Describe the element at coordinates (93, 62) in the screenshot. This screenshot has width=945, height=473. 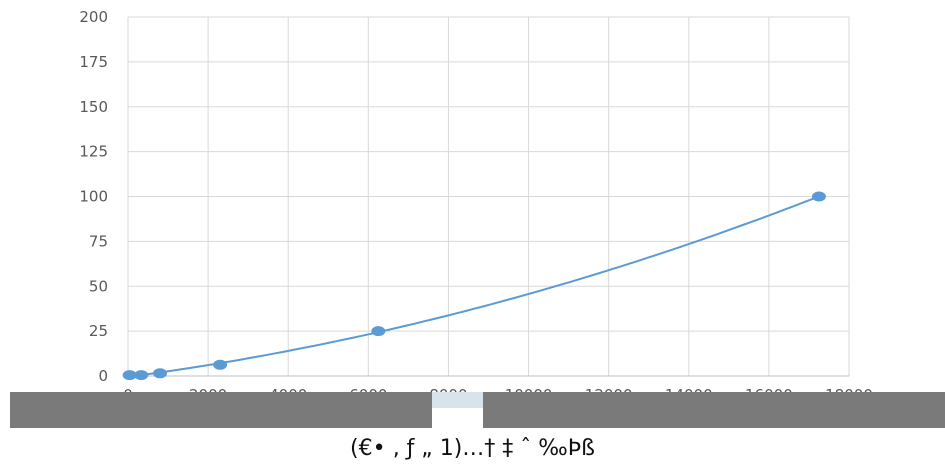
I see `y-tick-label: 175` at that location.